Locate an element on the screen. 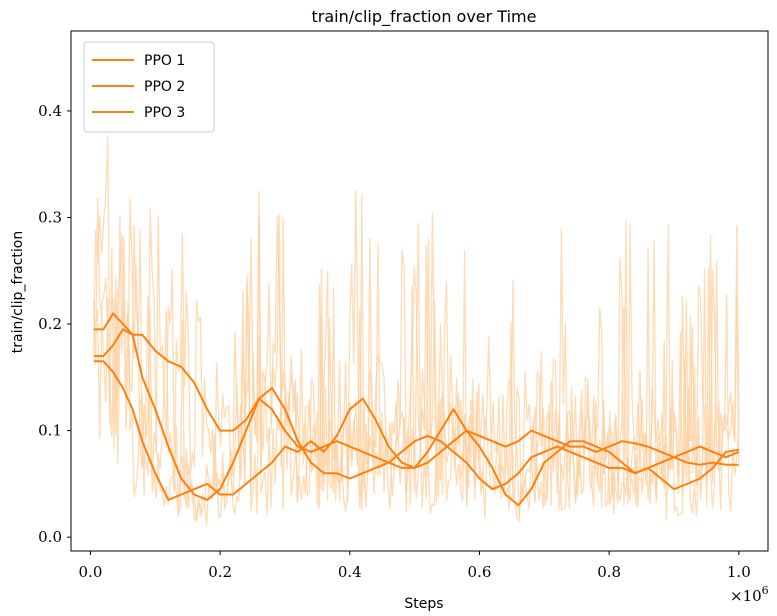 Image resolution: width=777 pixels, height=616 pixels. y-tick-label: 0.3 is located at coordinates (50, 217).